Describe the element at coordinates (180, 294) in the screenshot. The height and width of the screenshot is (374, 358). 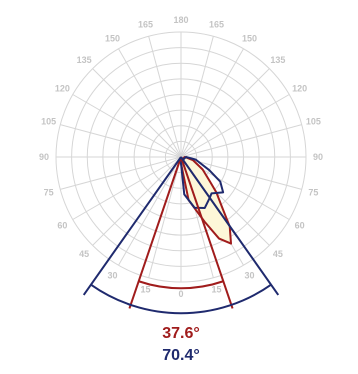
I see `angle-tick-label: 0` at that location.